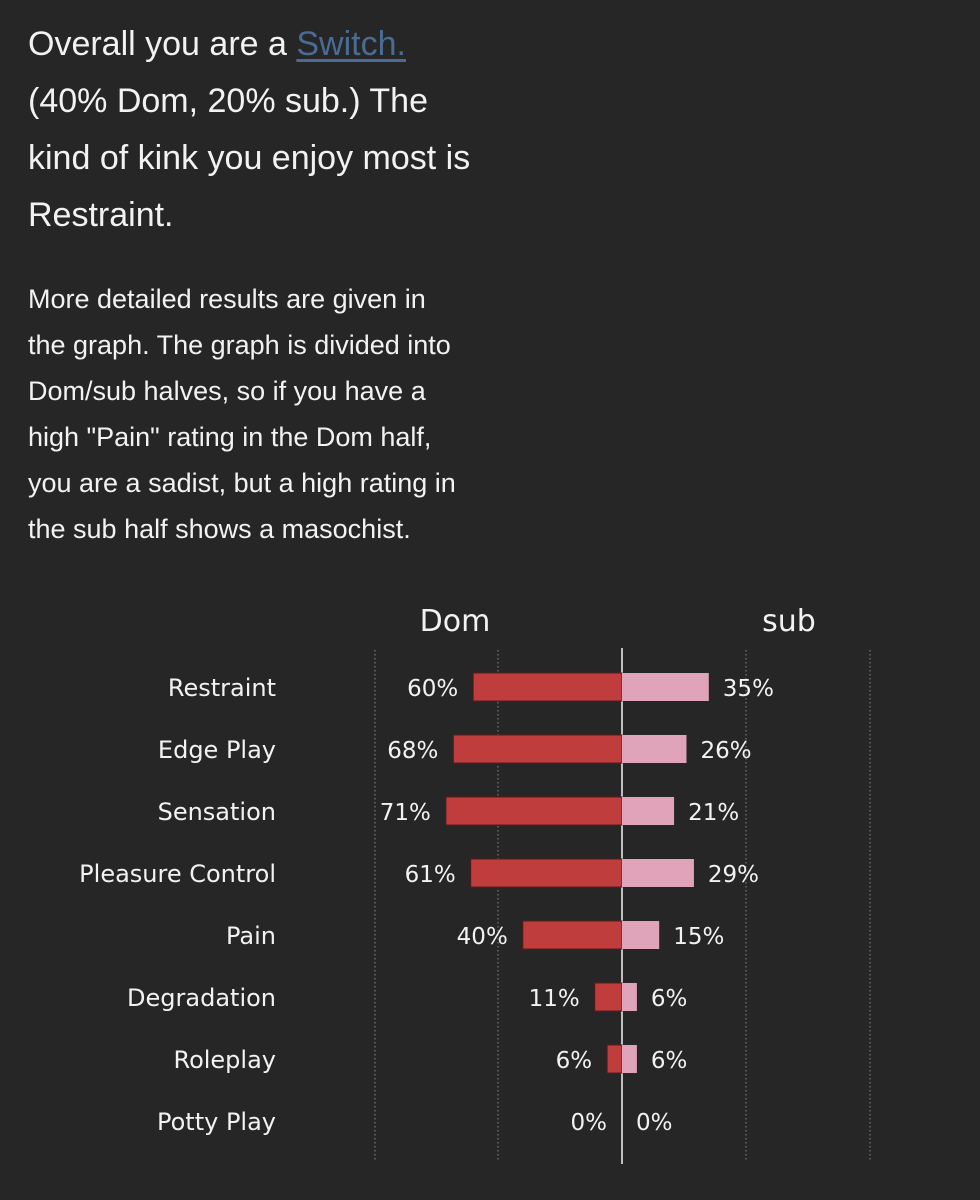  What do you see at coordinates (201, 998) in the screenshot?
I see `category-label: Degradation` at bounding box center [201, 998].